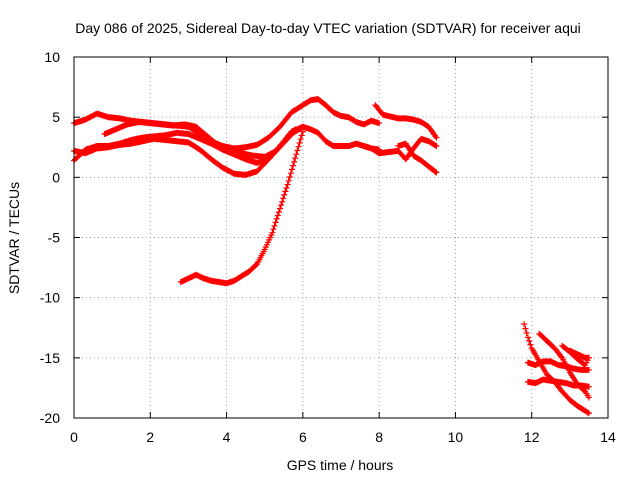 The image size is (640, 480). I want to click on x-tick-label: 6, so click(303, 437).